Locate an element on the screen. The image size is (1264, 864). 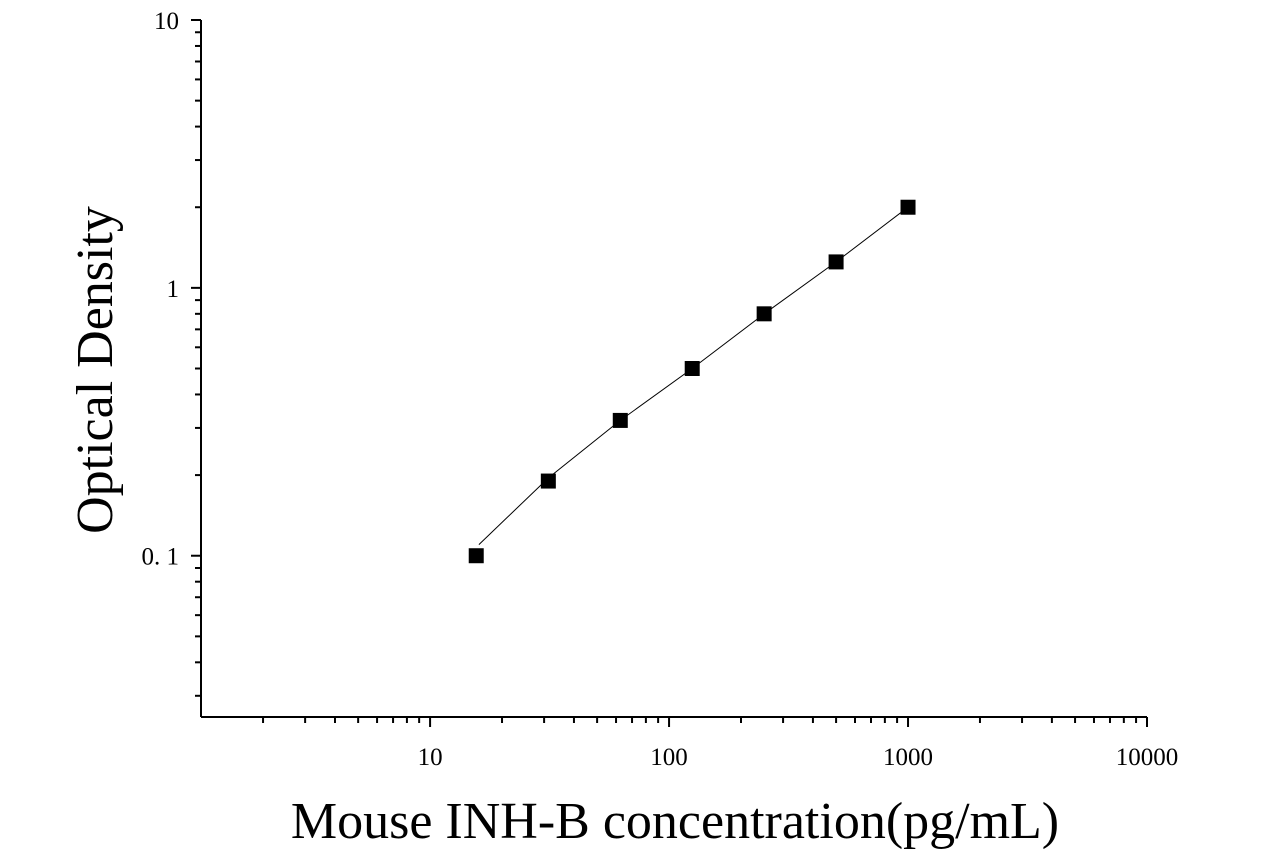
x-tick-label: 1000 is located at coordinates (908, 757).